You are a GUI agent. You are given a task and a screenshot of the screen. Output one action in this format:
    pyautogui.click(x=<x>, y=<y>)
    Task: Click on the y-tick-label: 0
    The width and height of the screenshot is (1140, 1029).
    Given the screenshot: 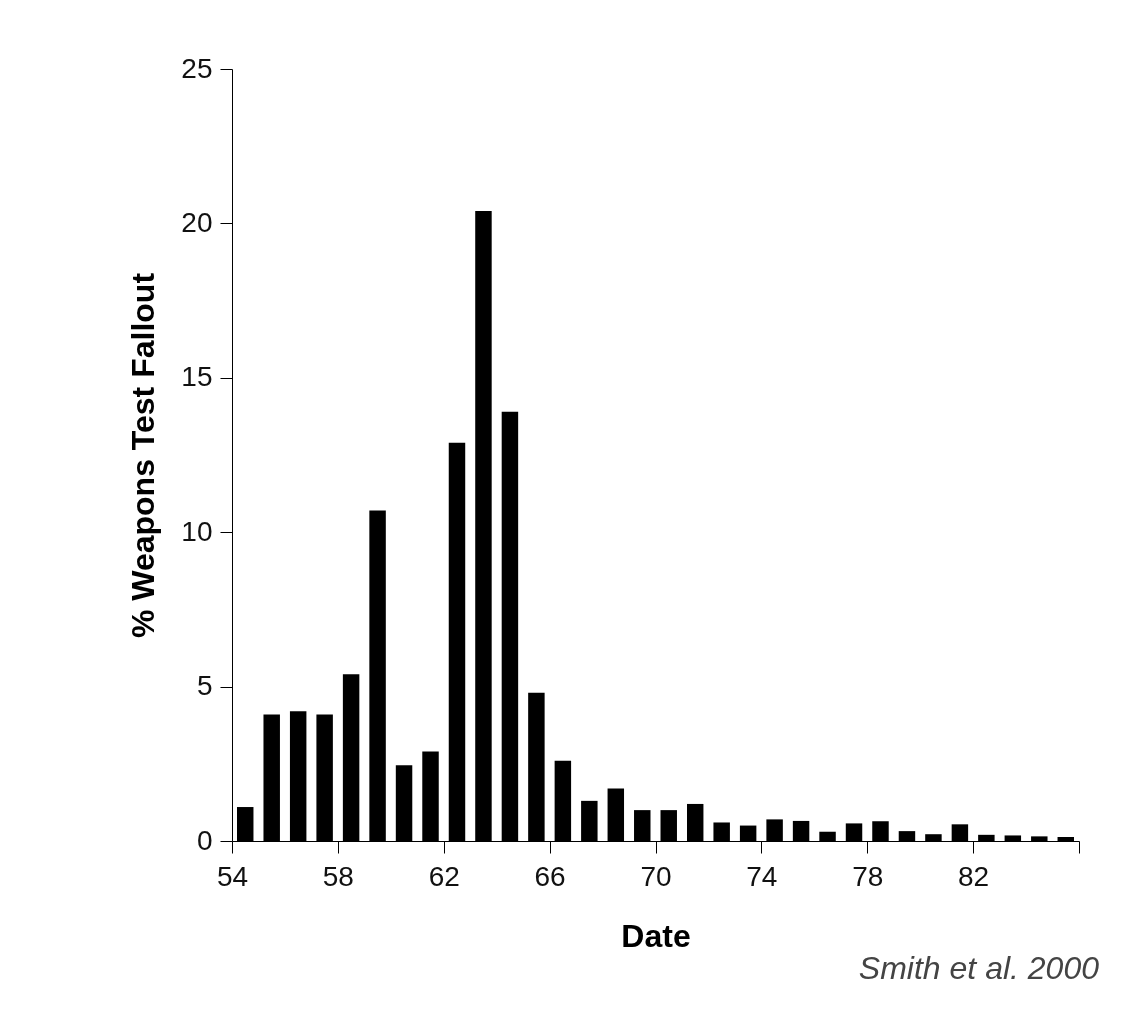 What is the action you would take?
    pyautogui.click(x=204, y=840)
    